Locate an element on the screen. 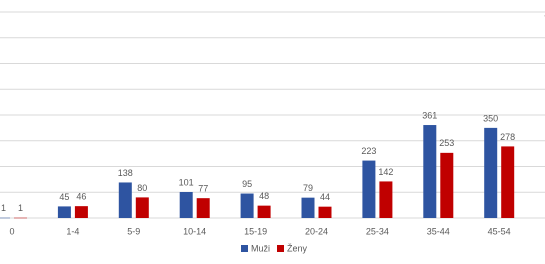 The width and height of the screenshot is (545, 264). data-label: 138 is located at coordinates (125, 173).